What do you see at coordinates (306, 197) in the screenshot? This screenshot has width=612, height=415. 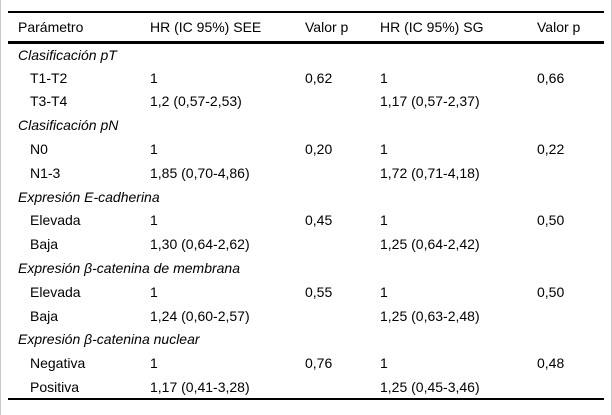 I see `section-row: Expresión E-cadherina` at bounding box center [306, 197].